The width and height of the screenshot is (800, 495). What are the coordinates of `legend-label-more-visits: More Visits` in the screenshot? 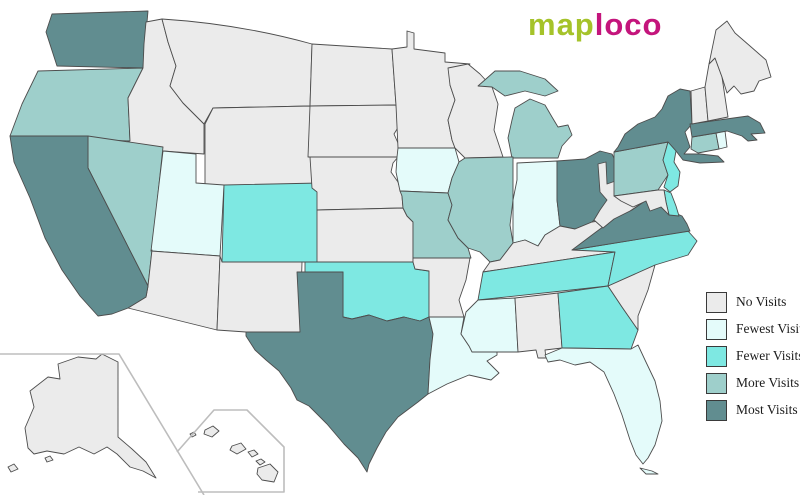 It's located at (768, 382).